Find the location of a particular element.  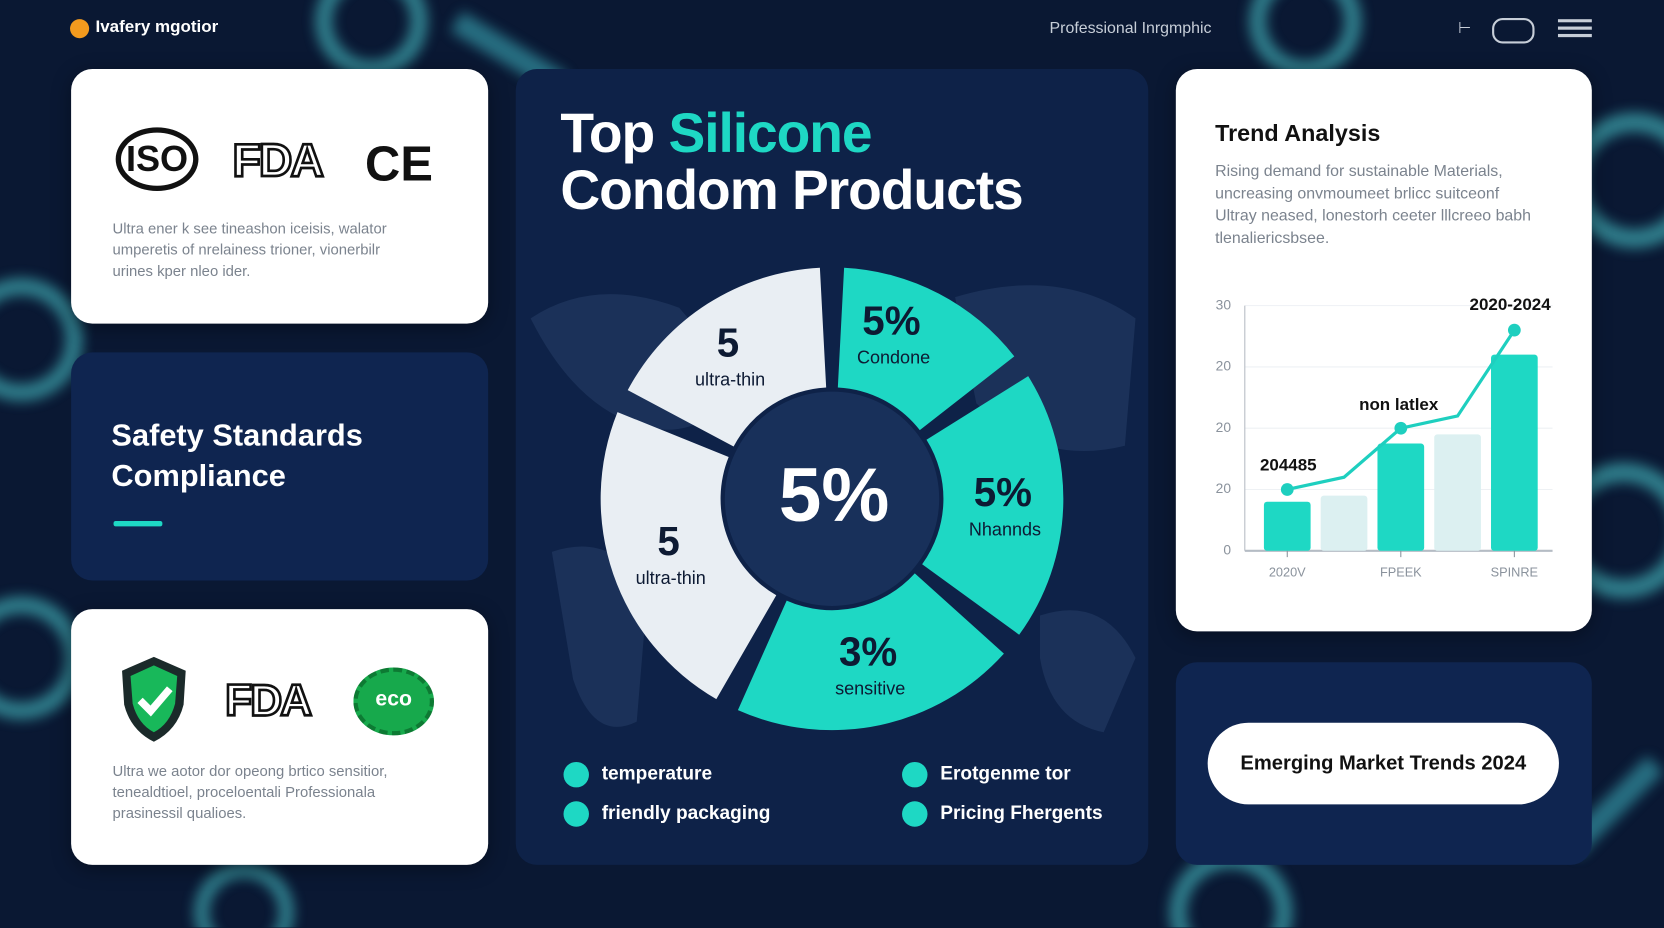

safety-card: Safety Standards Compliance is located at coordinates (280, 466).